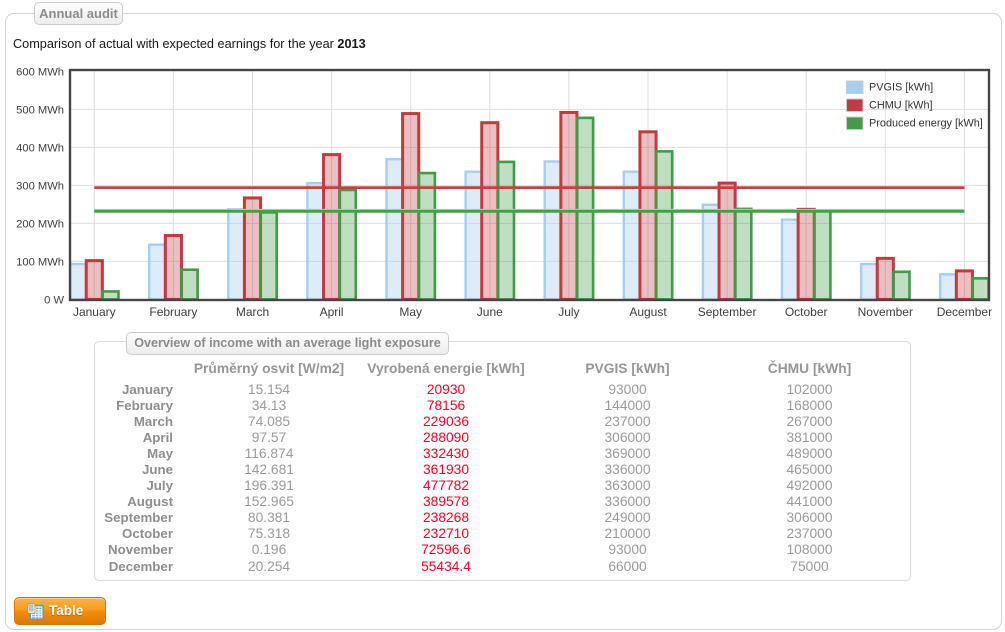 Image resolution: width=1005 pixels, height=632 pixels. What do you see at coordinates (648, 312) in the screenshot?
I see `svg-text: August` at bounding box center [648, 312].